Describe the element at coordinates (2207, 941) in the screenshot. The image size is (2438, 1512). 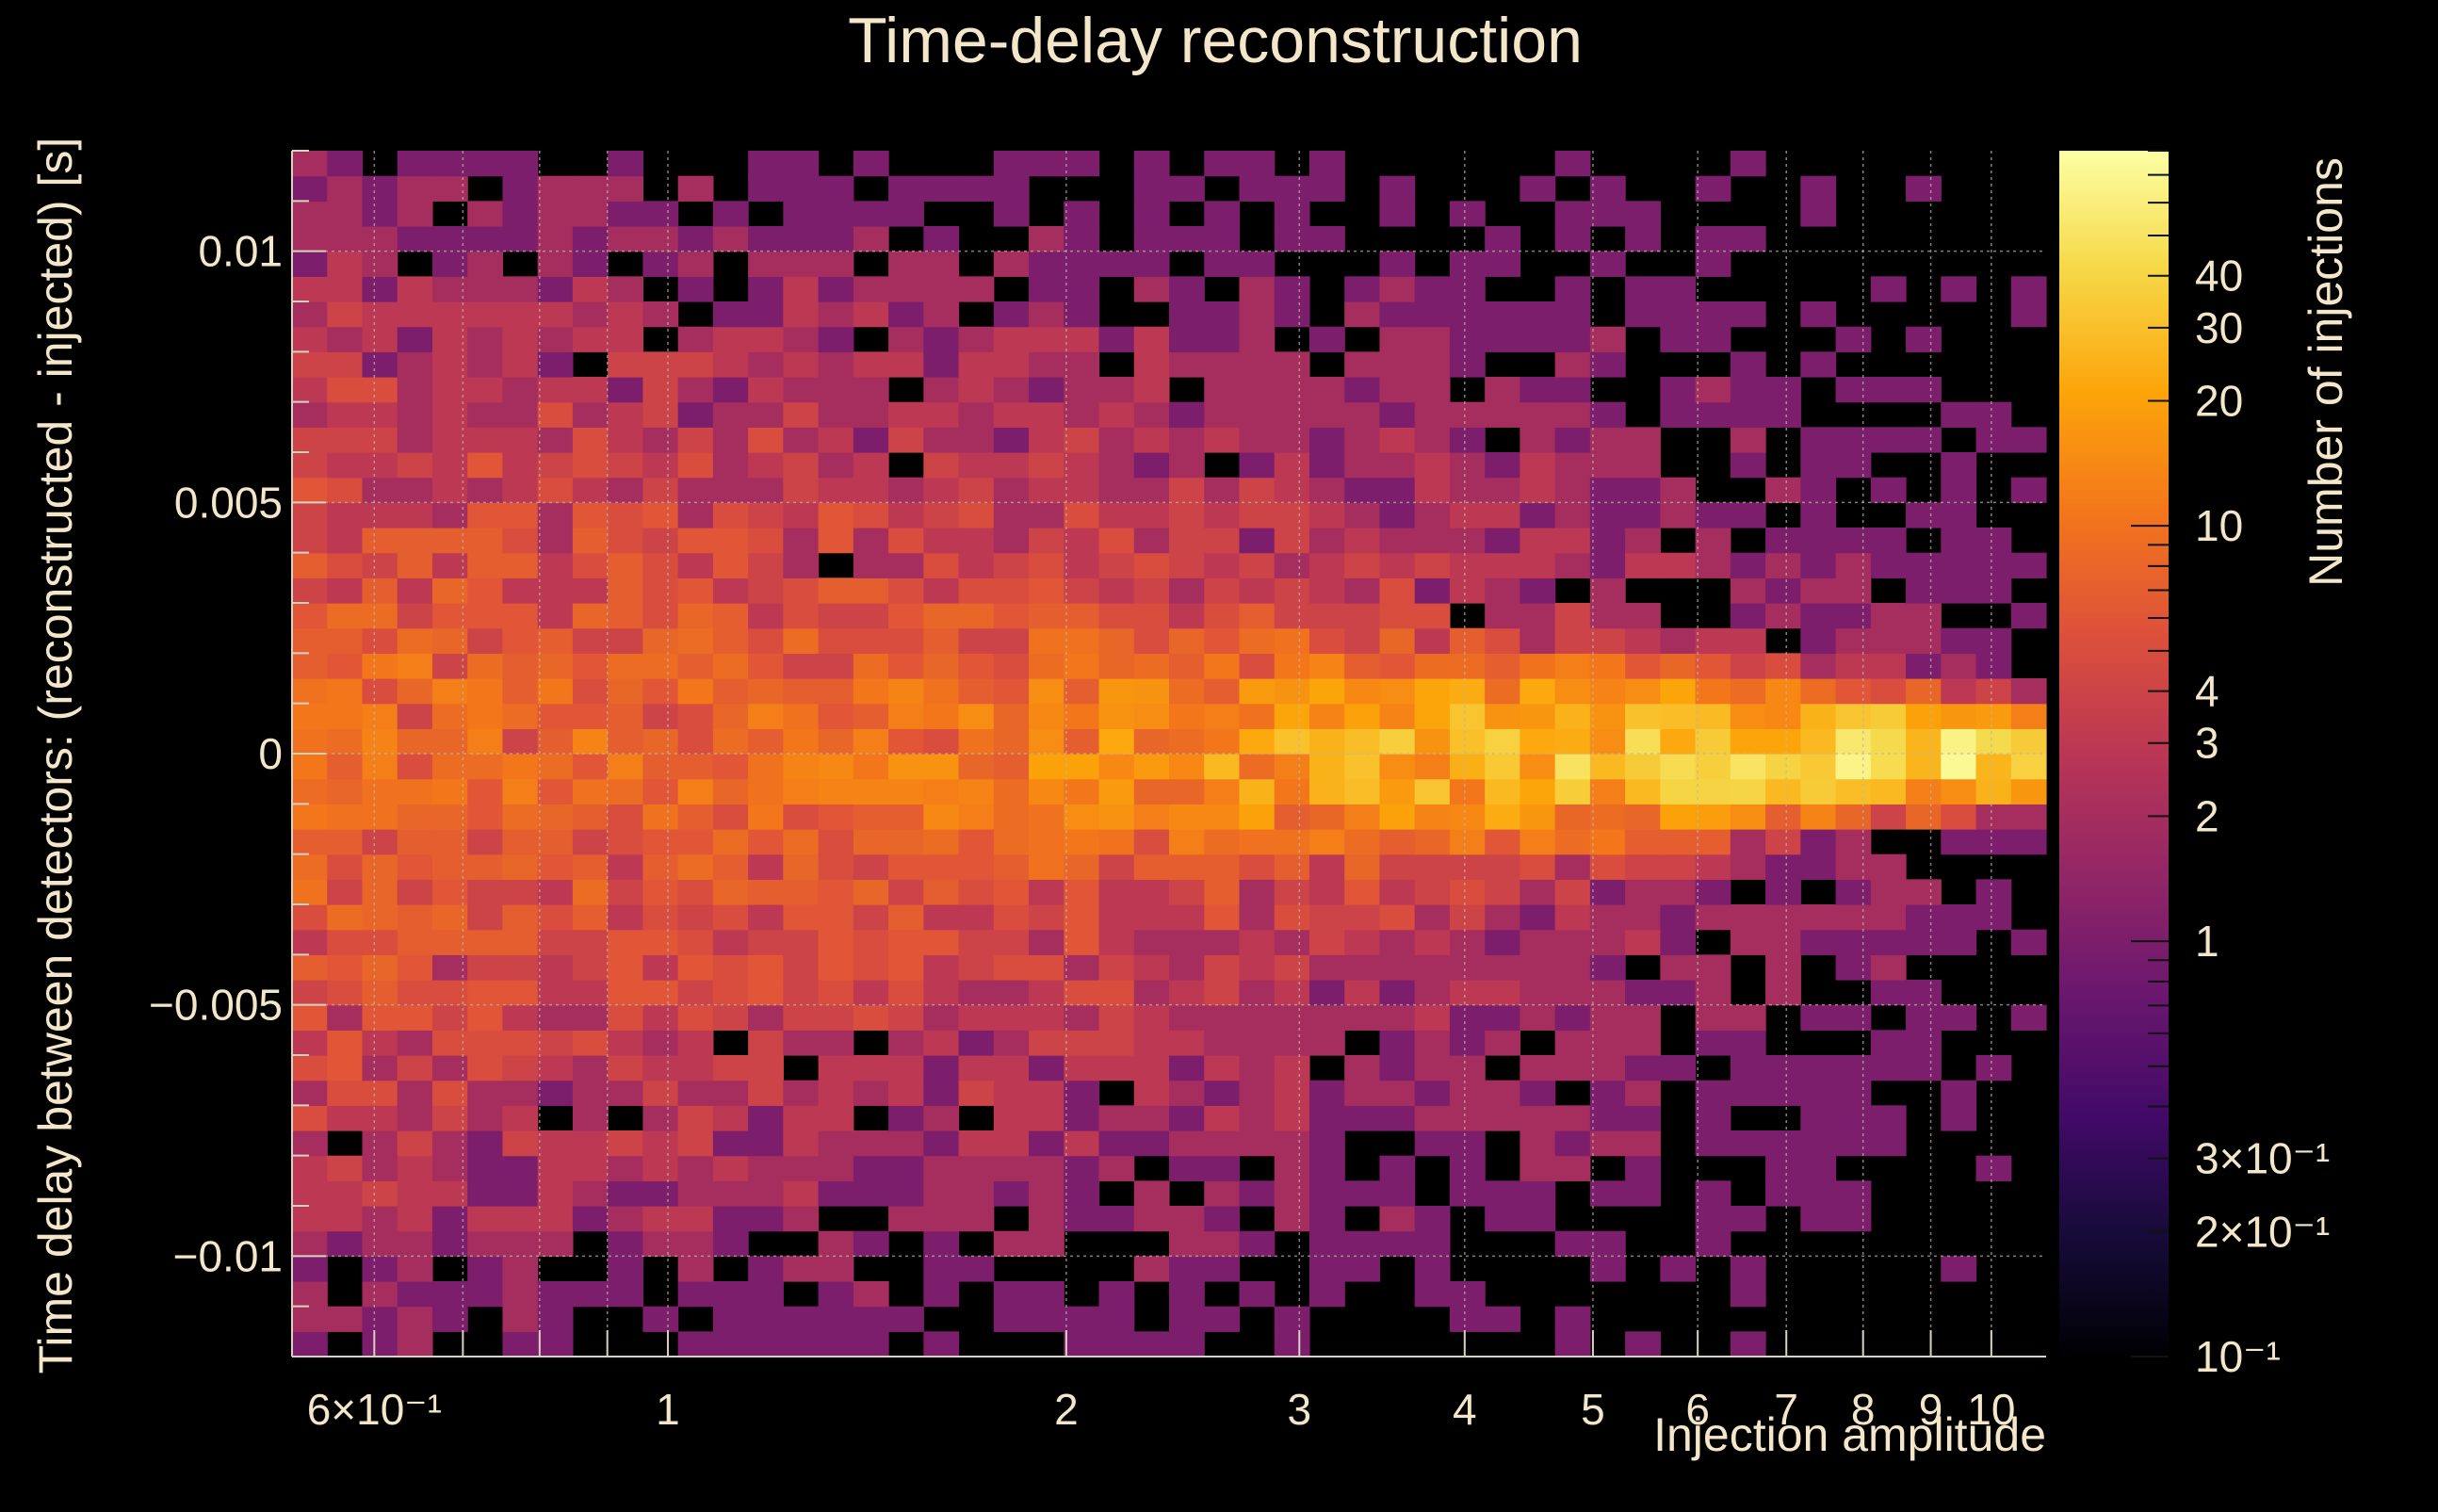
I see `colorbar-tick-label: 1` at that location.